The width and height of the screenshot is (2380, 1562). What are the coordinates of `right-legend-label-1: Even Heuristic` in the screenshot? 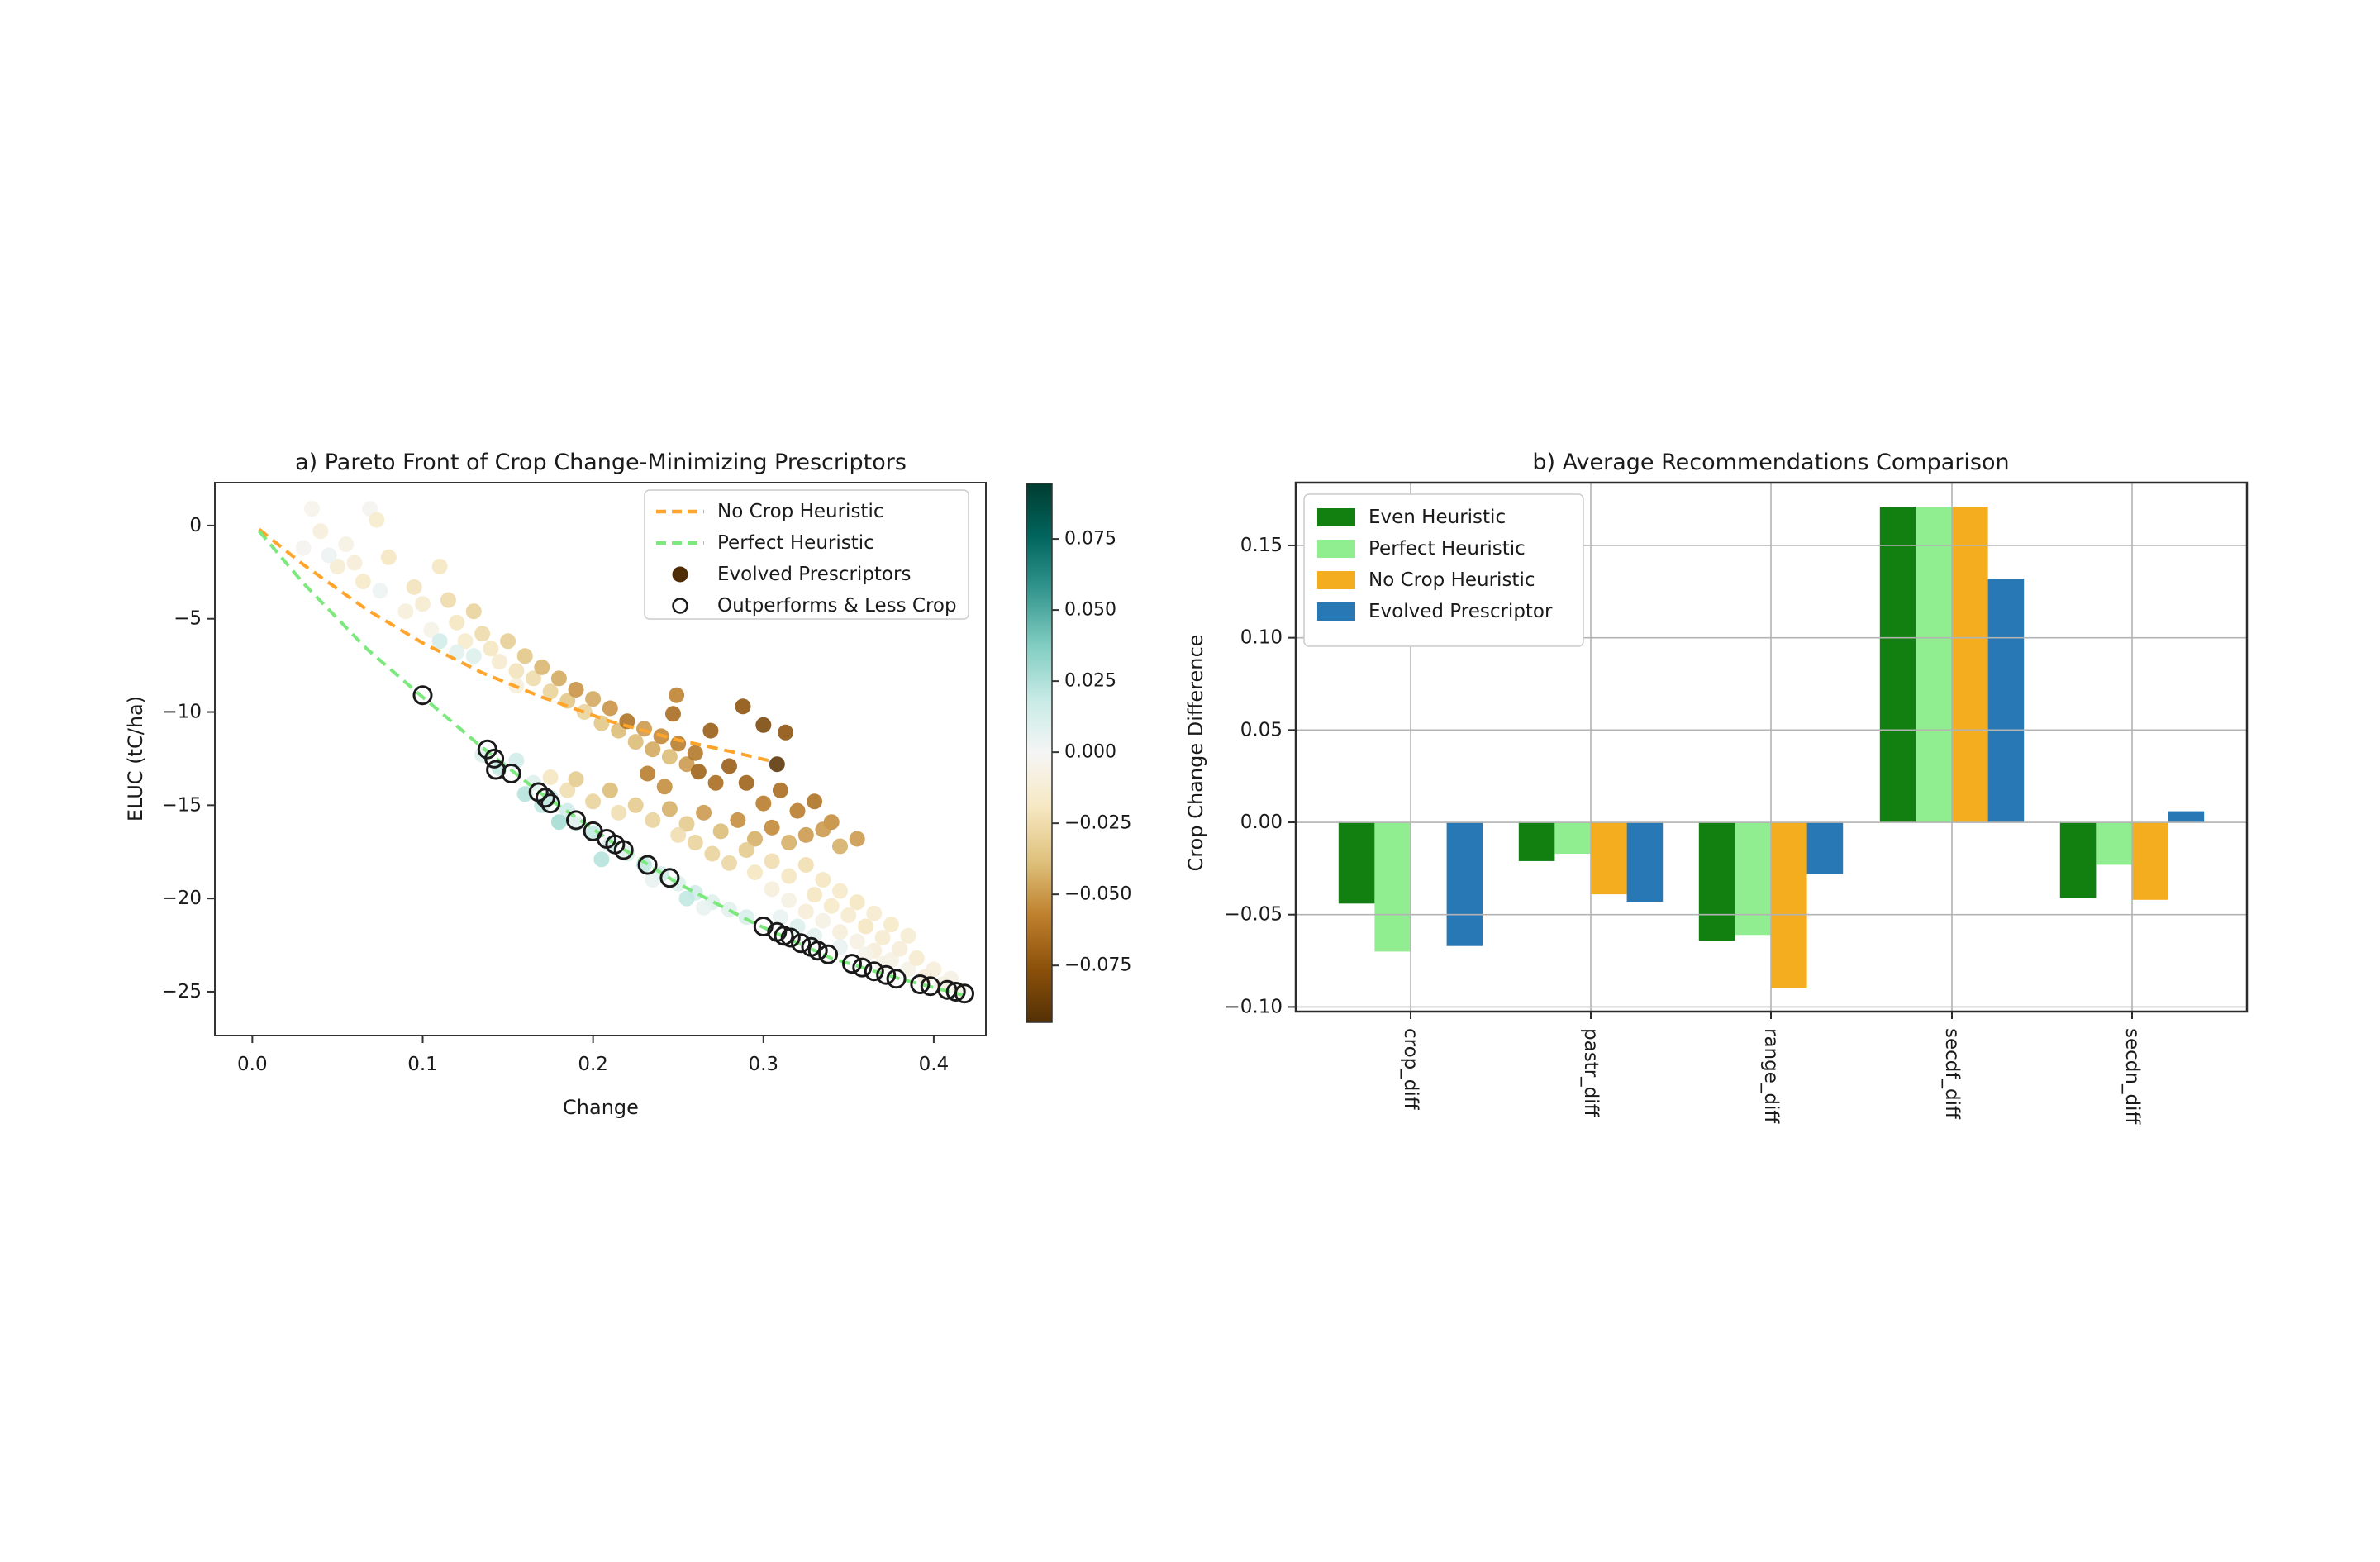 It's located at (1437, 517).